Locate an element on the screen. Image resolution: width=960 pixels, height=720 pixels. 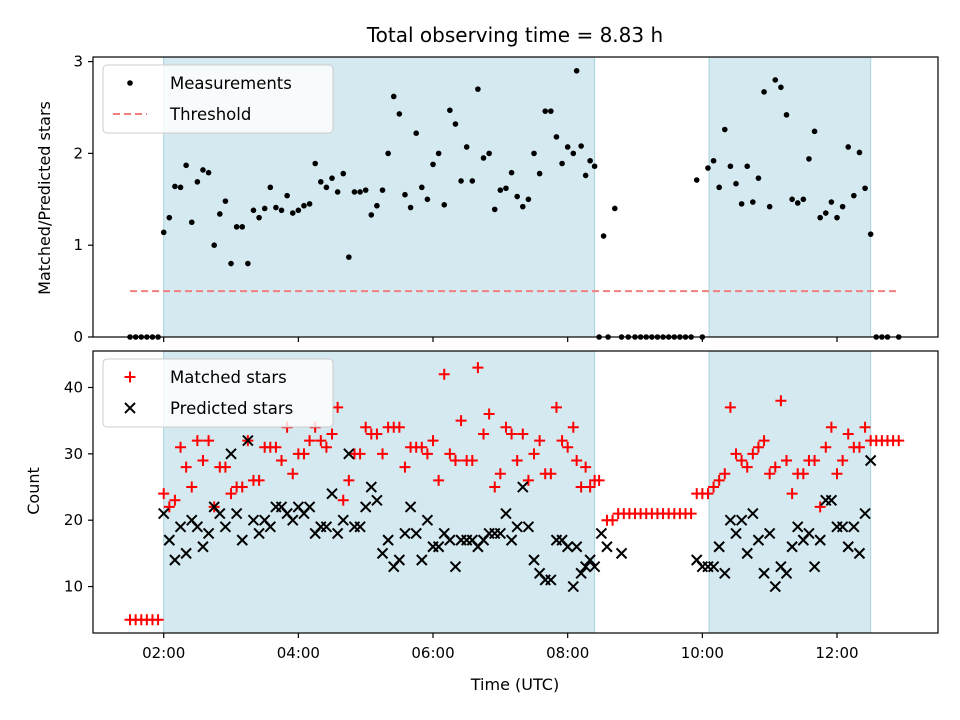
top-y-tick-label: 2 is located at coordinates (78, 153).